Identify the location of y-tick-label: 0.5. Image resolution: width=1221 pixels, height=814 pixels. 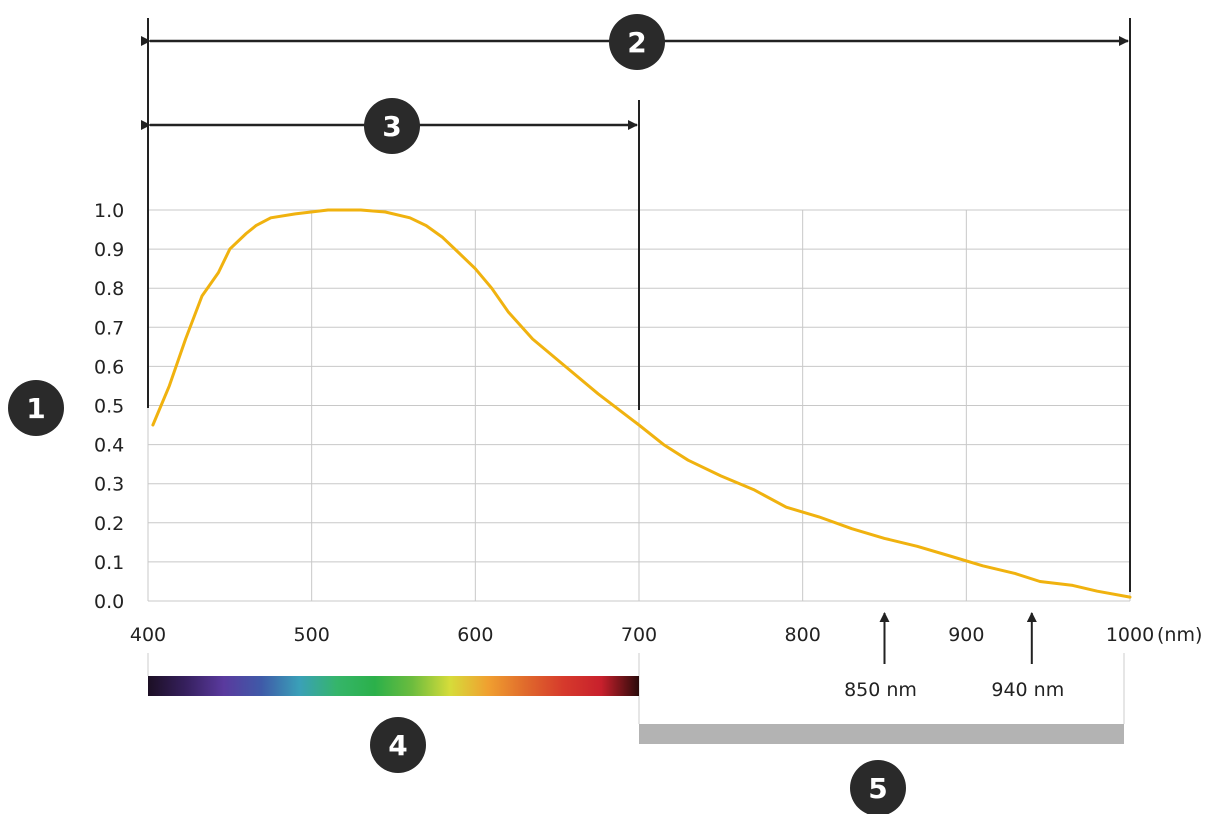
(109, 407).